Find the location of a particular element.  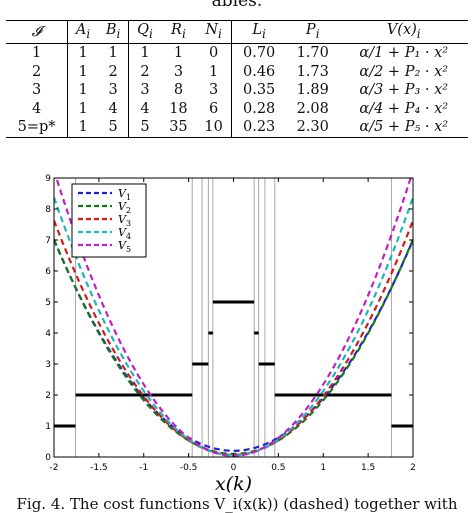

y-tick-label: 3 is located at coordinates (48, 365).